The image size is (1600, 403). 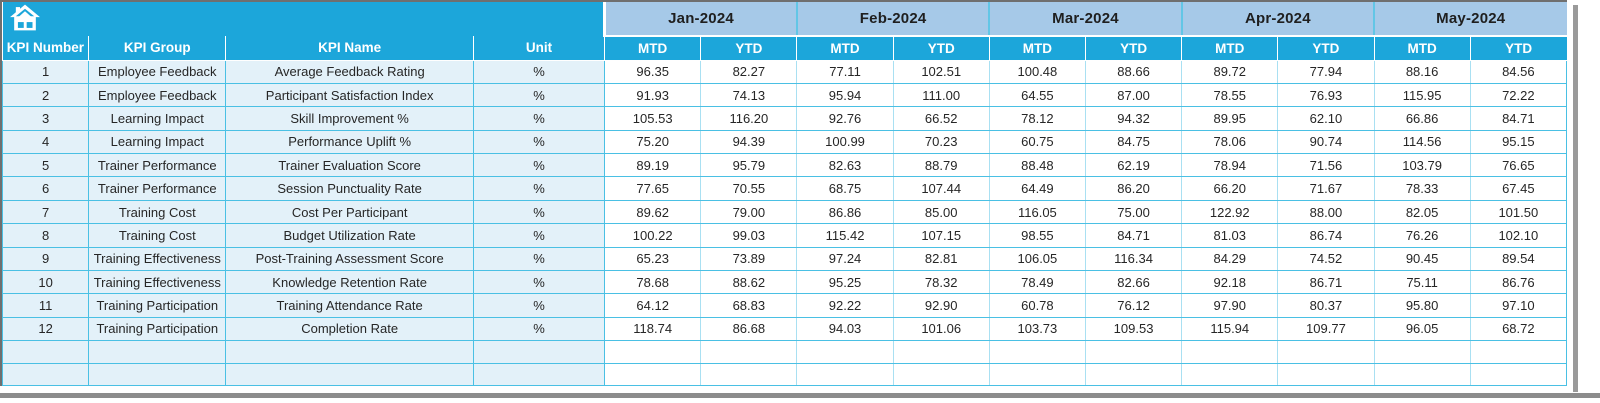 I want to click on cell-kpi-name: Session Punctuality Rate, so click(x=349, y=188).